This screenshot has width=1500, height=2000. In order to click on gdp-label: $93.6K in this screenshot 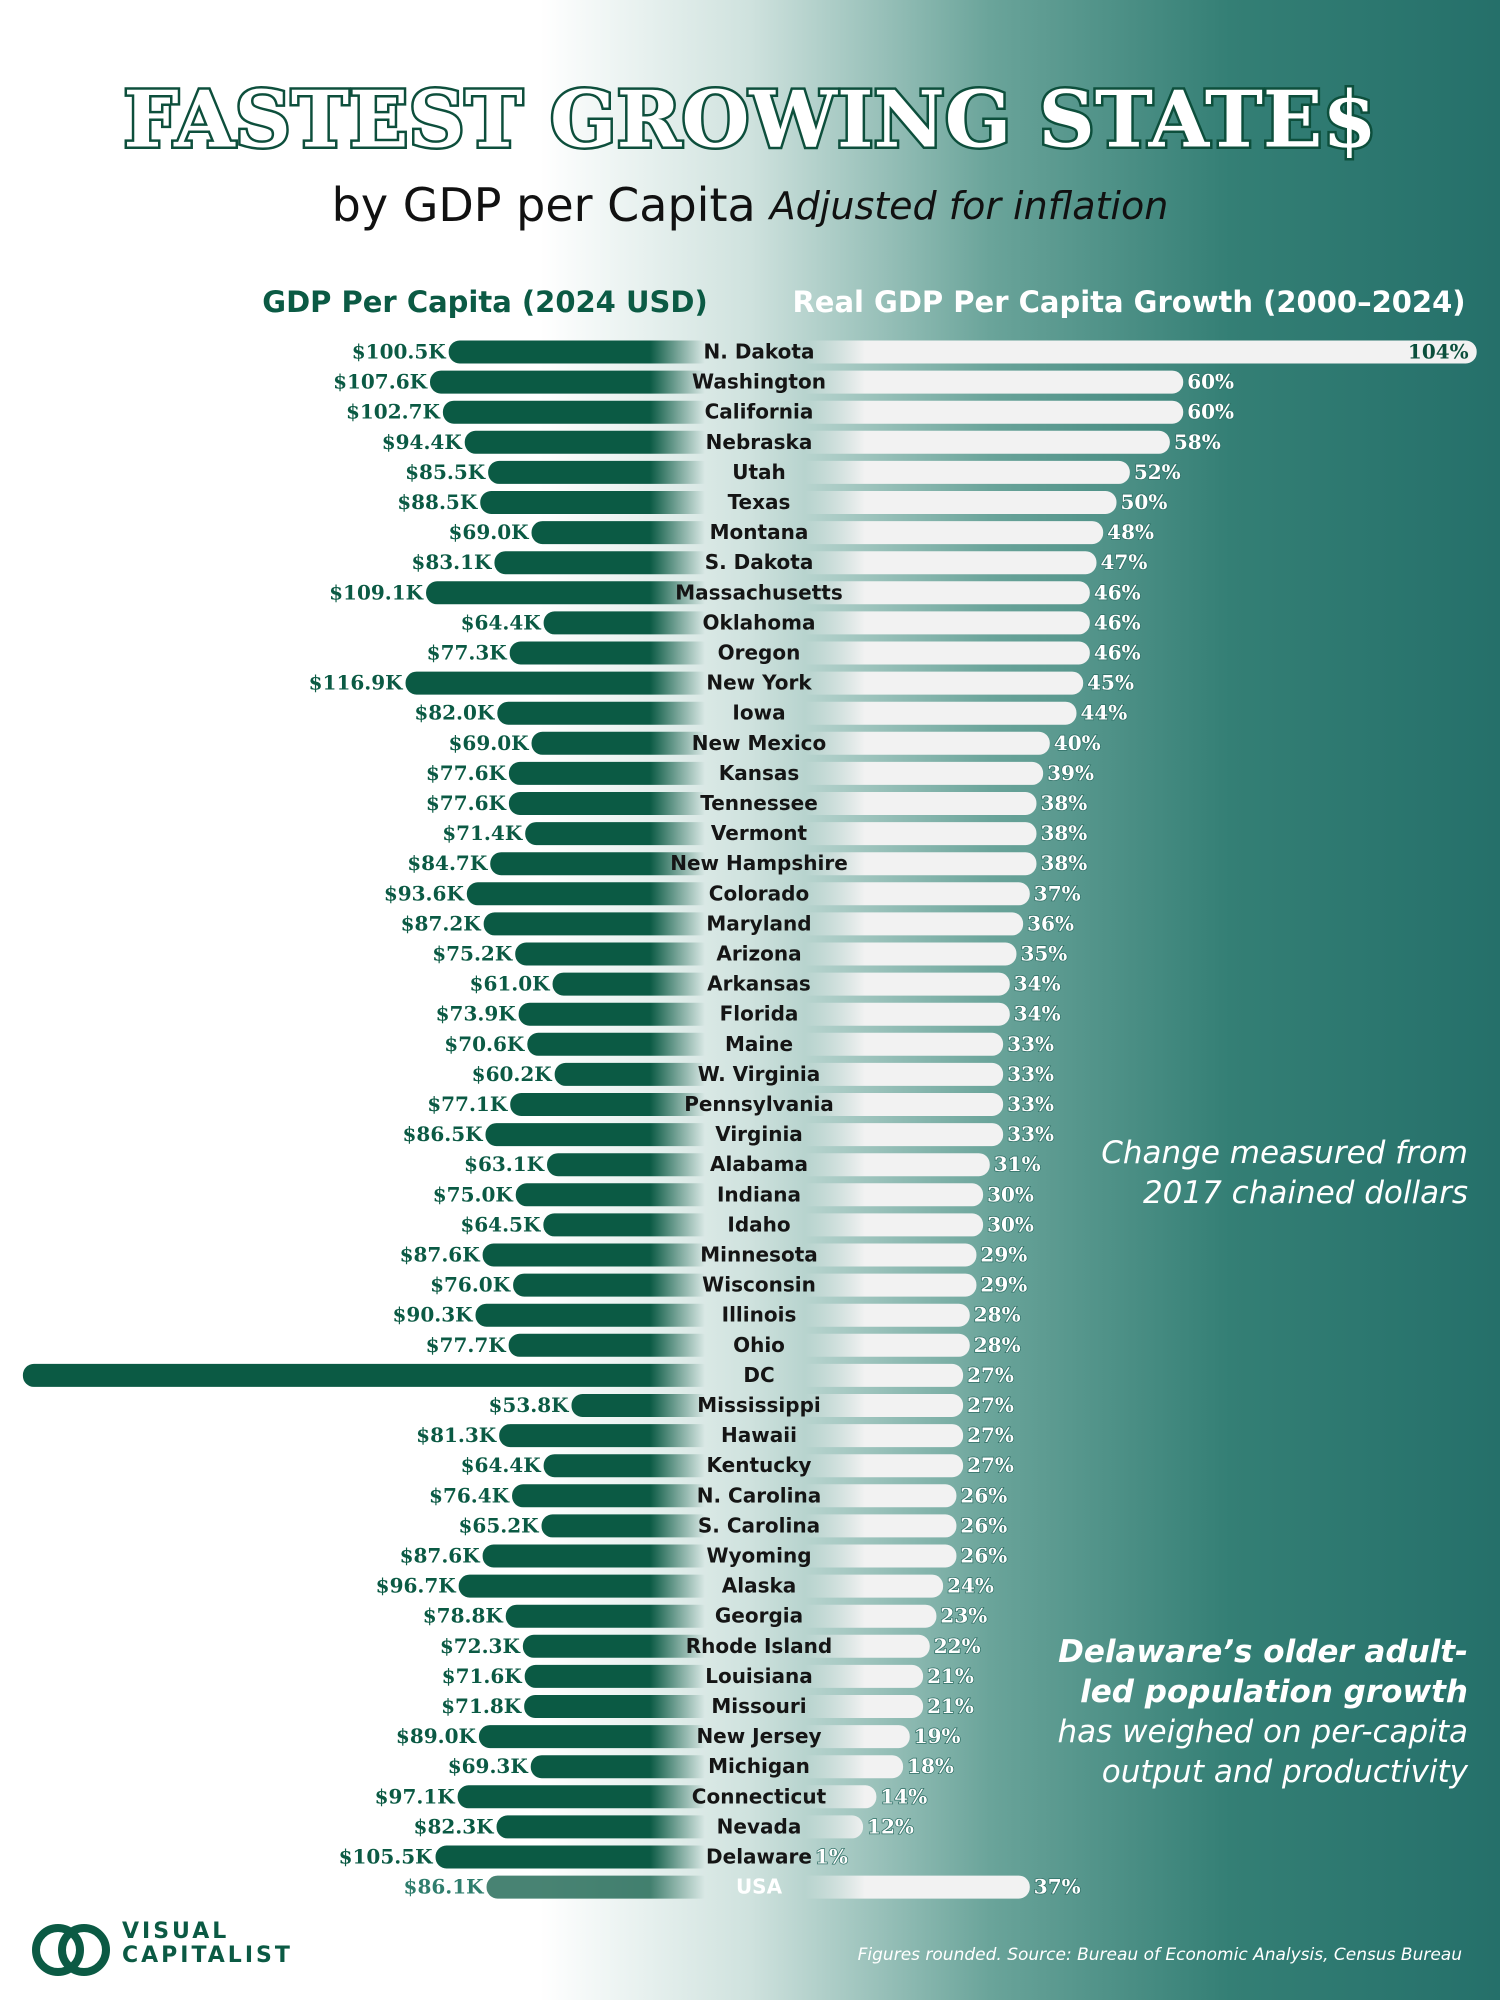, I will do `click(424, 893)`.